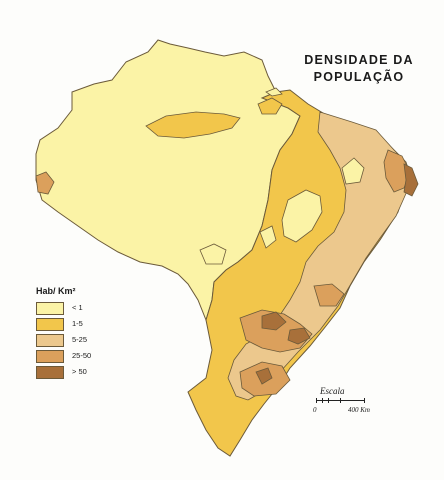 Image resolution: width=444 pixels, height=480 pixels. Describe the element at coordinates (270, 106) in the screenshot. I see `island-marajo` at that location.